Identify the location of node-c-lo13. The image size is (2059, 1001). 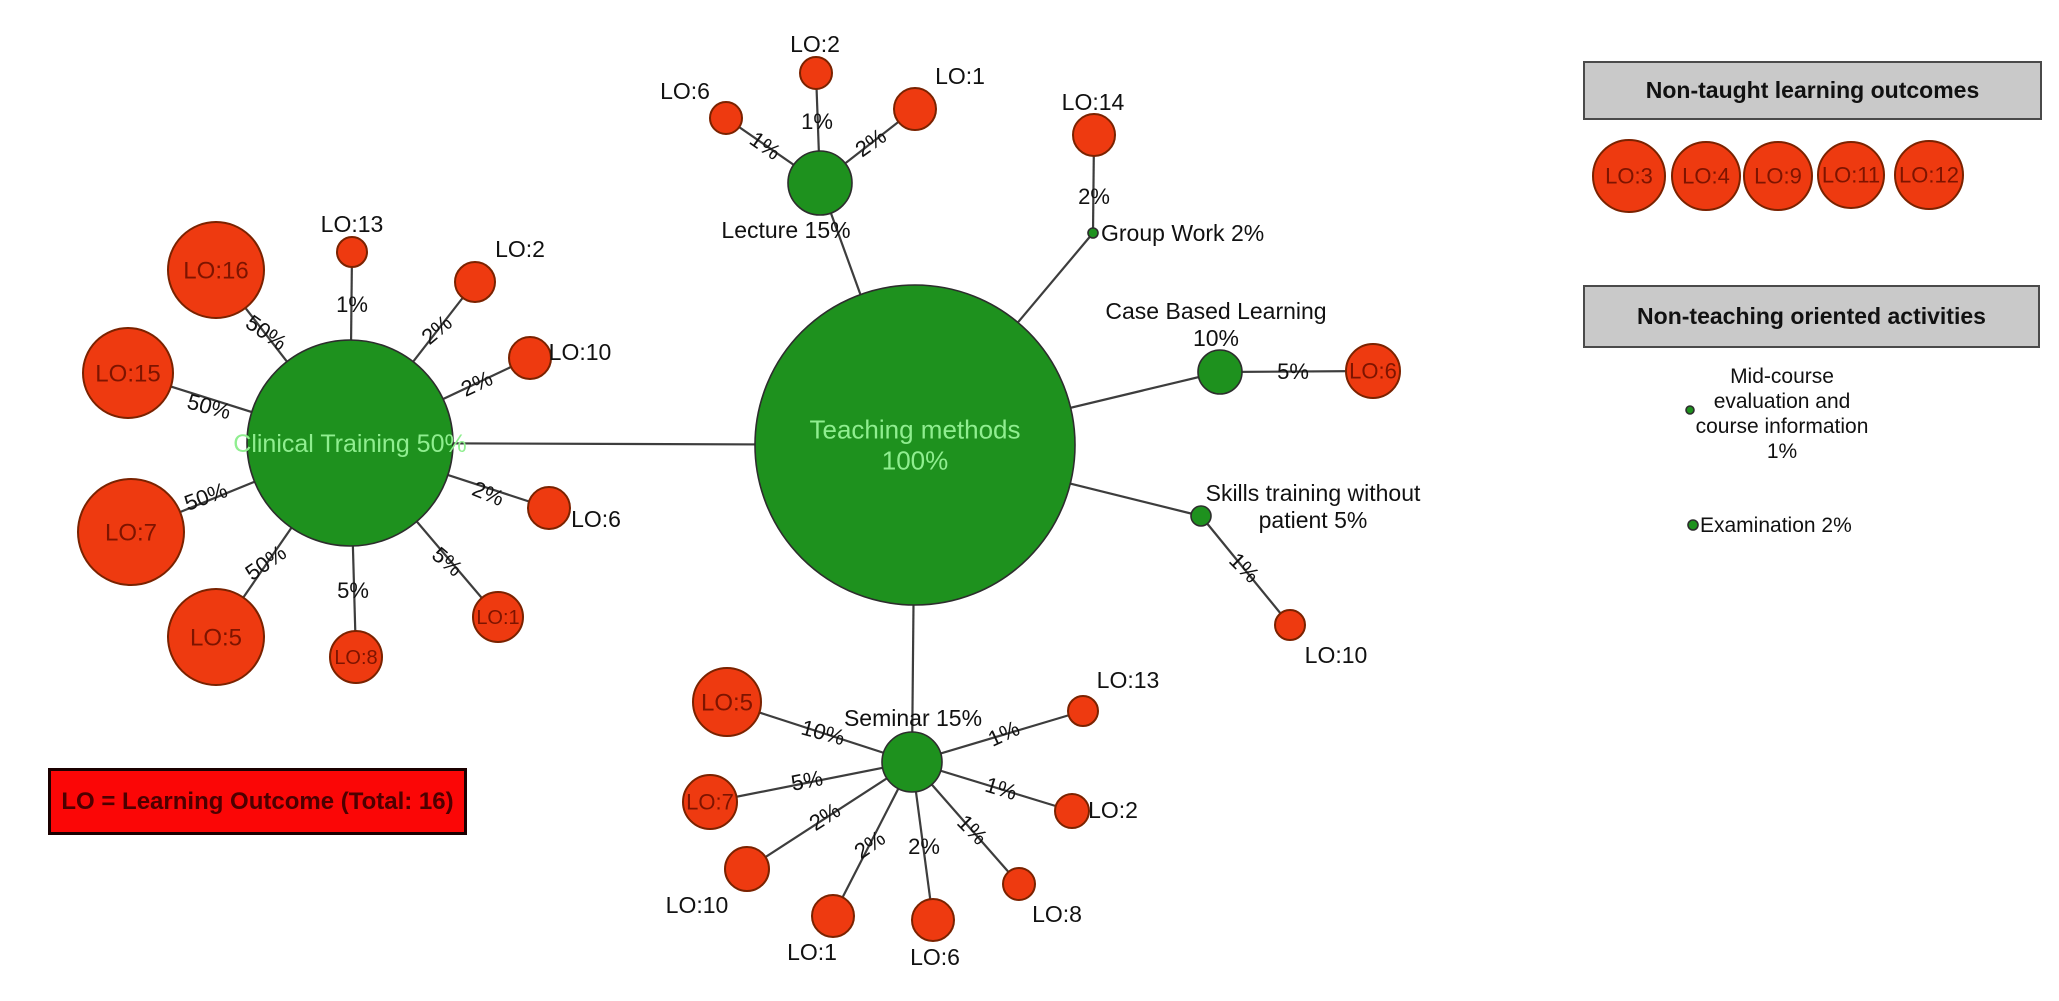
(352, 252).